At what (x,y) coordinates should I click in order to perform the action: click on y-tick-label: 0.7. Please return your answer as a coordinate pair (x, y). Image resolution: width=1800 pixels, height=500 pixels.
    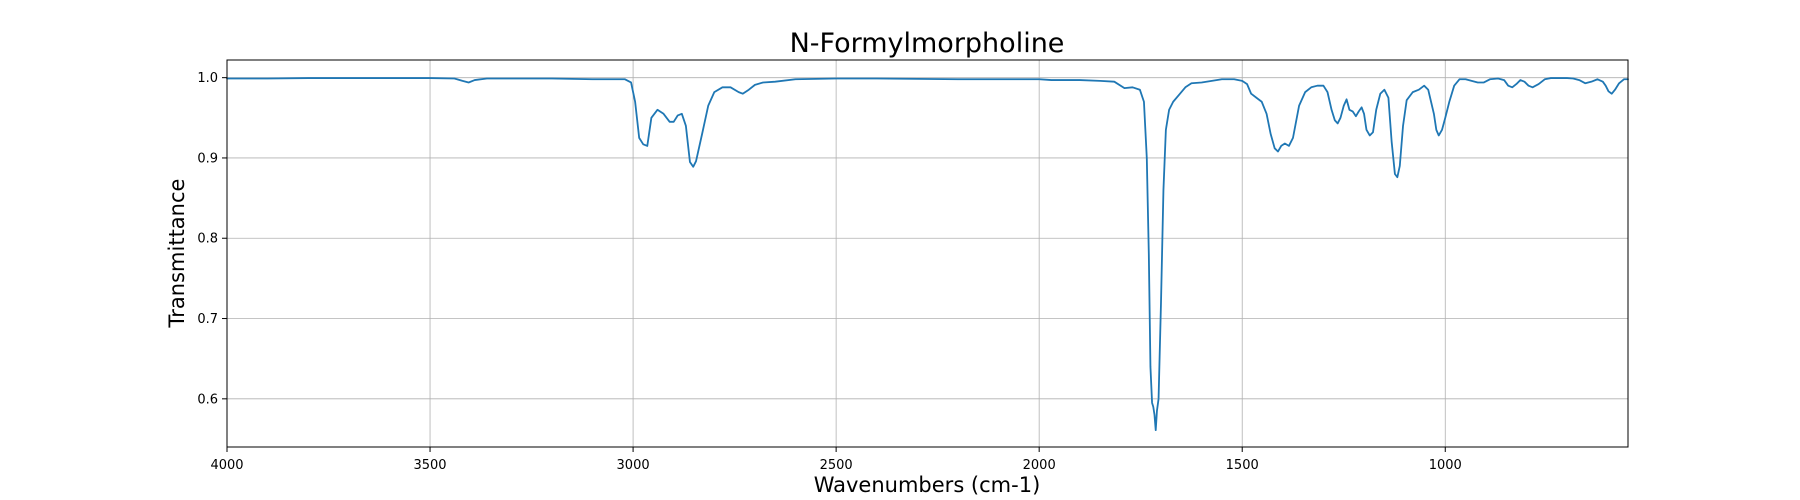
    Looking at the image, I should click on (207, 319).